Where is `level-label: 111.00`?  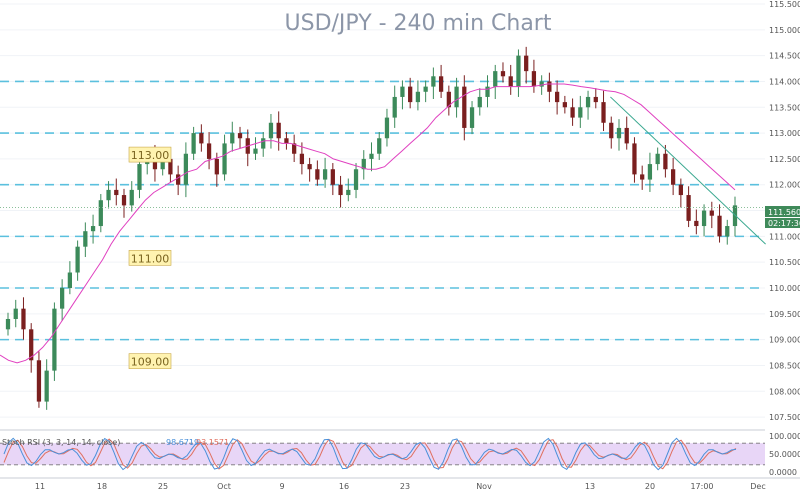 level-label: 111.00 is located at coordinates (150, 258).